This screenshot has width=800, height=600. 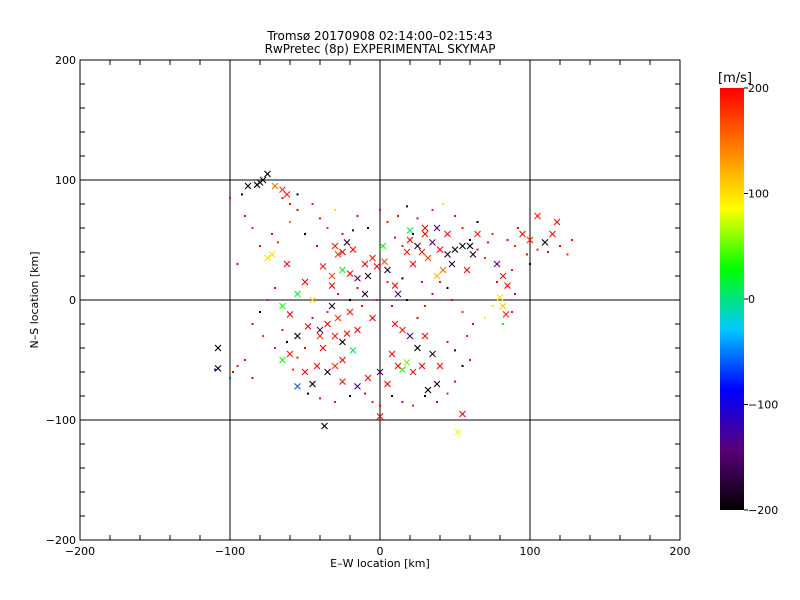 I want to click on y-tick-label: −100, so click(x=61, y=420).